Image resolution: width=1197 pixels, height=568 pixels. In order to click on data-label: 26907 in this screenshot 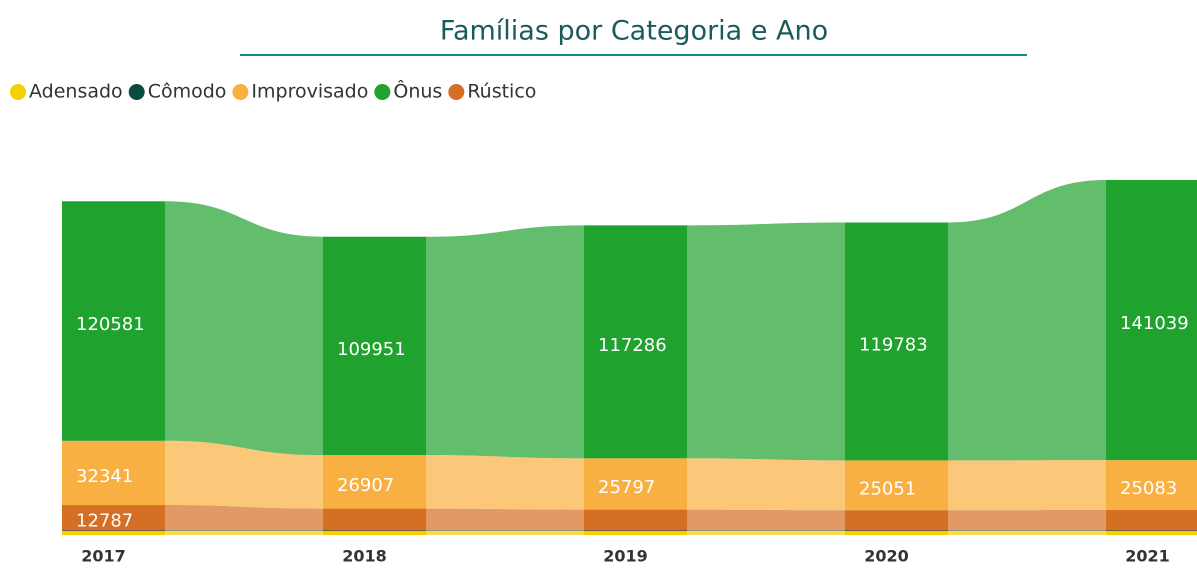, I will do `click(365, 485)`.